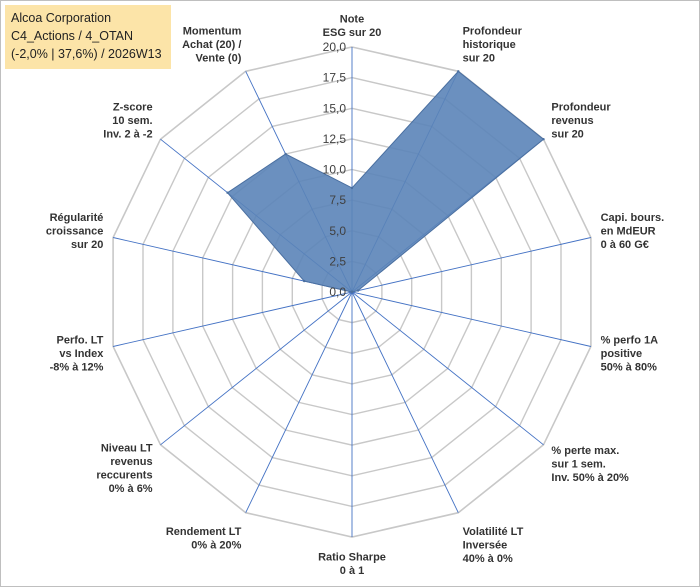 This screenshot has width=700, height=587. I want to click on axis-label: 0% à 6%, so click(131, 489).